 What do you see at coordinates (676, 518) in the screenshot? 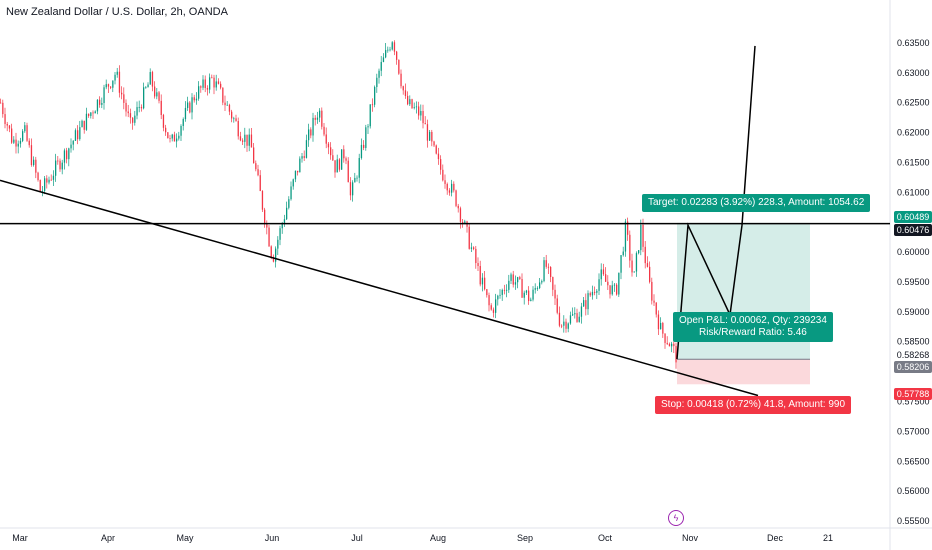
I see `lightning-icon: ϟ` at bounding box center [676, 518].